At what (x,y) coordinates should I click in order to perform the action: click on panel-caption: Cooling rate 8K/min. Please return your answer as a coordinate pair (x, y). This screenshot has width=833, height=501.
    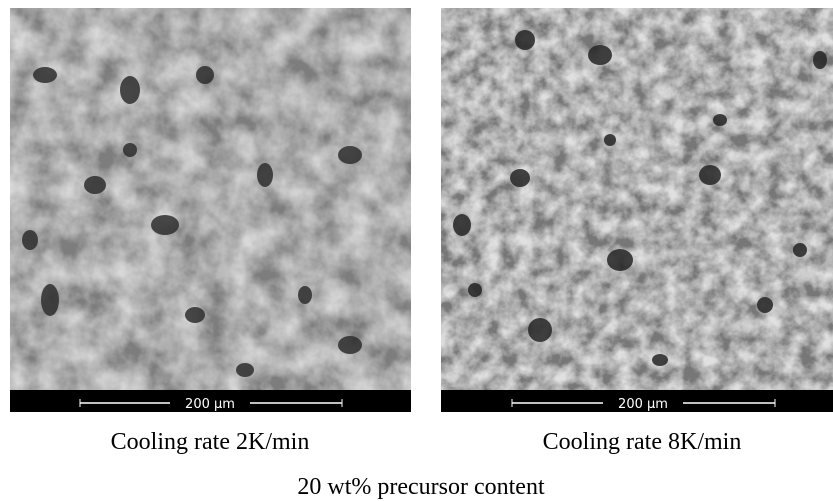
    Looking at the image, I should click on (642, 442).